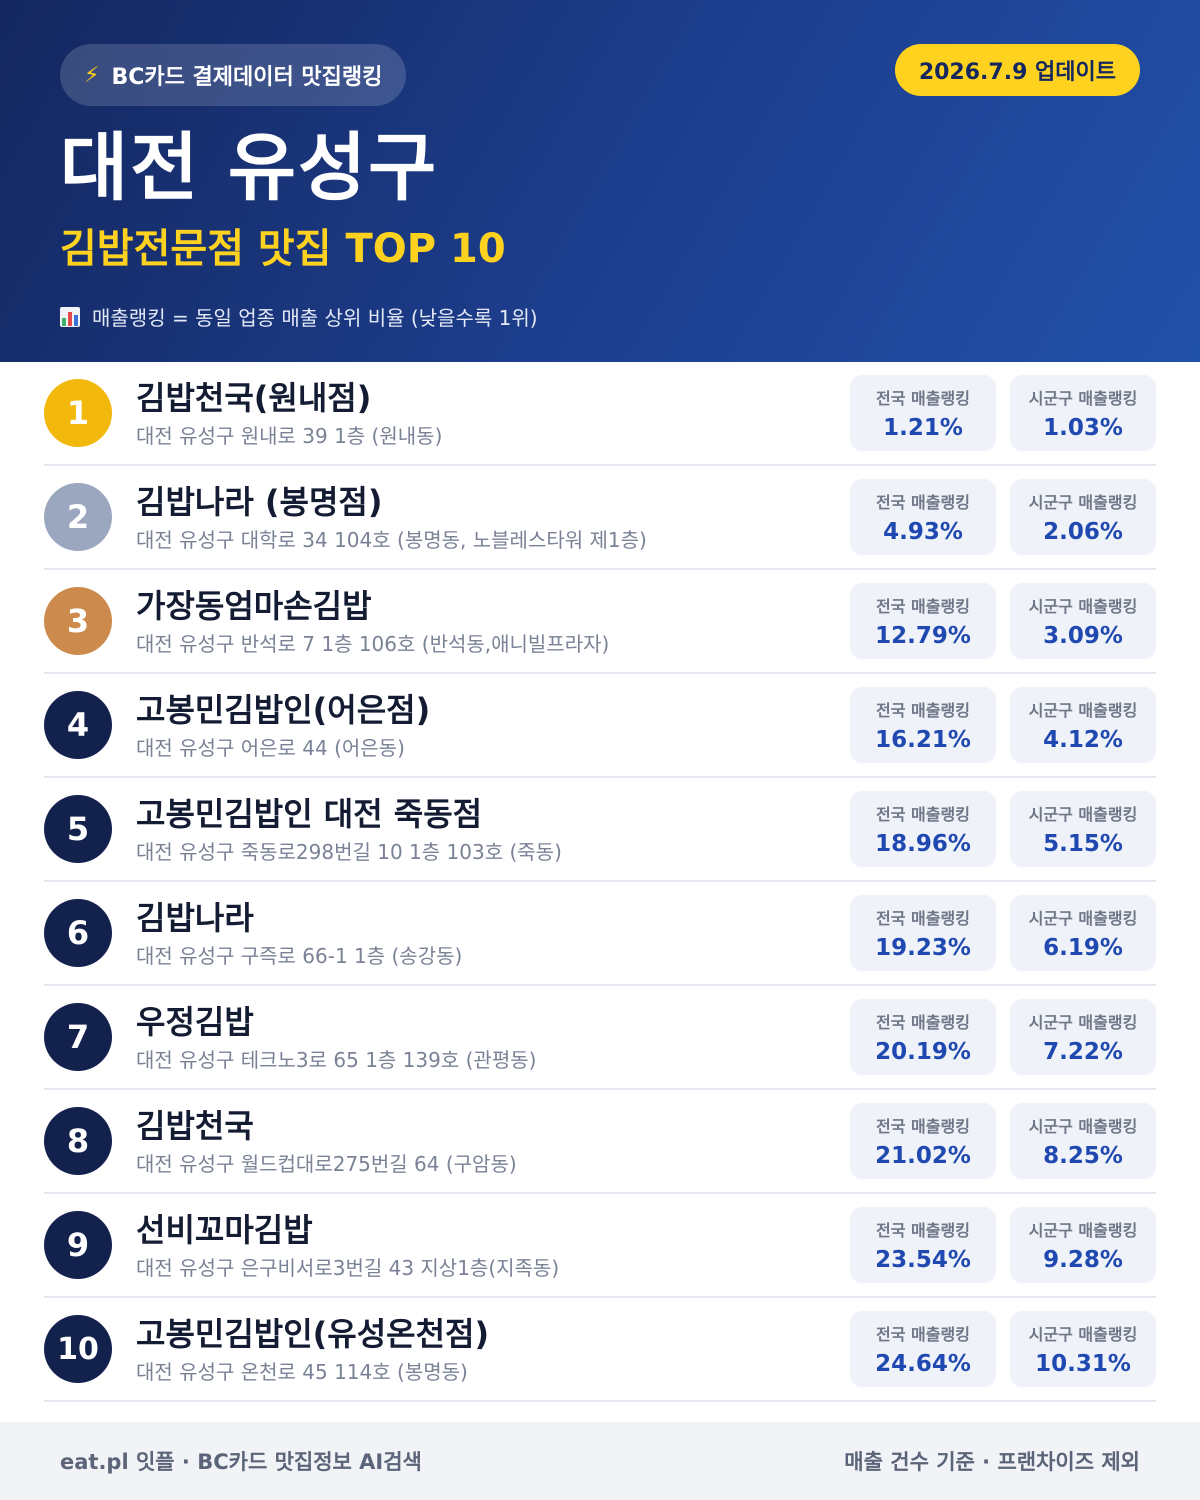 This screenshot has height=1500, width=1200. I want to click on national-ranking-value: 20.19%, so click(923, 1052).